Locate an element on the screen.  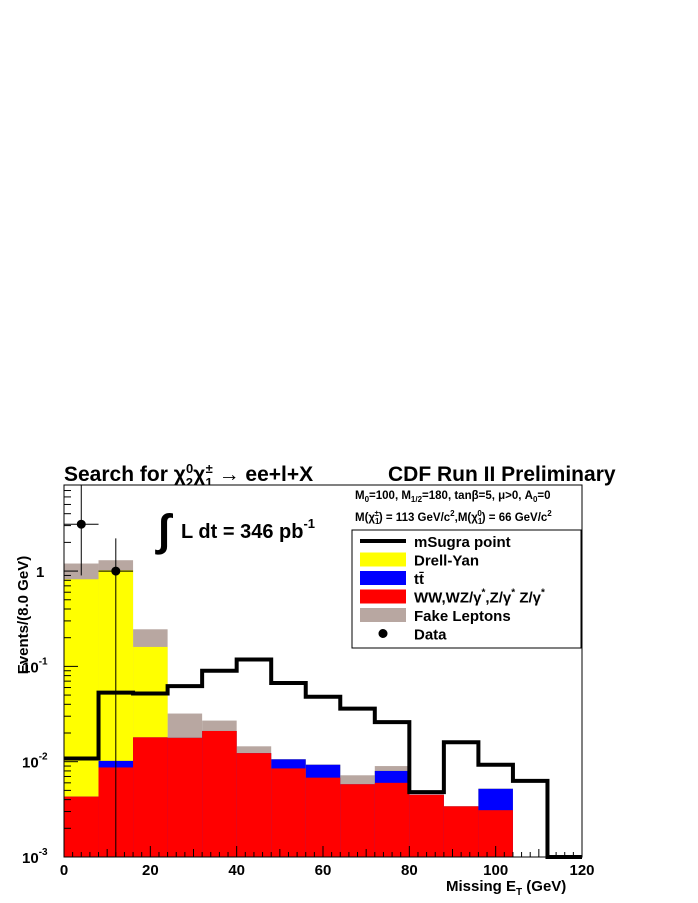
legend-label-3: WW,WZ/γ*,Z/γ* Z/γ* is located at coordinates (479, 597).